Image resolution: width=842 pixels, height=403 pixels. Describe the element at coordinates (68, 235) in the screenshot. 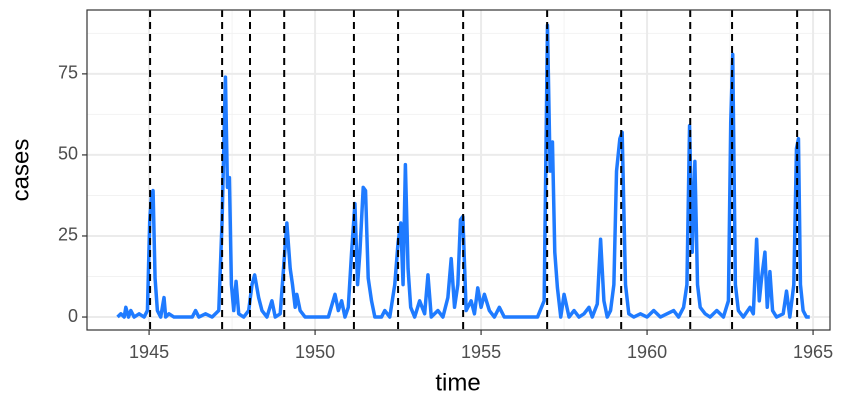

I see `y-tick-label: 25` at that location.